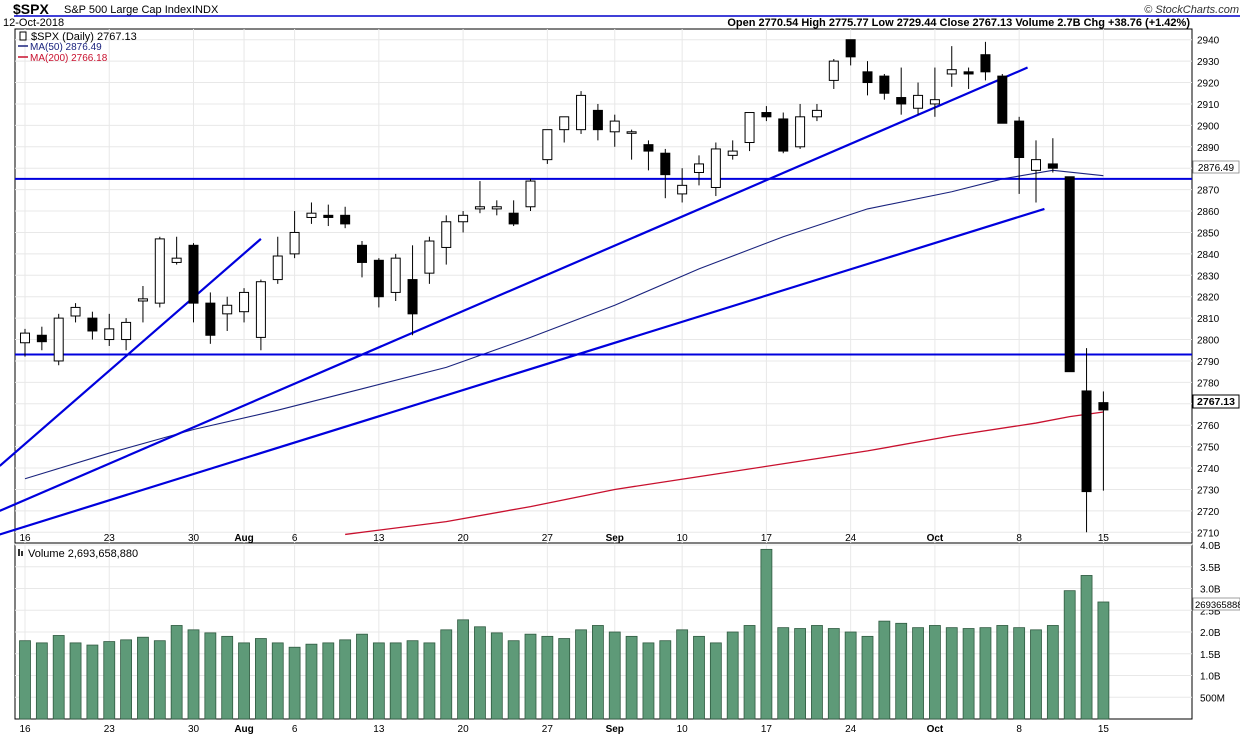 The height and width of the screenshot is (737, 1240). What do you see at coordinates (724, 473) in the screenshot?
I see `ma200-line` at bounding box center [724, 473].